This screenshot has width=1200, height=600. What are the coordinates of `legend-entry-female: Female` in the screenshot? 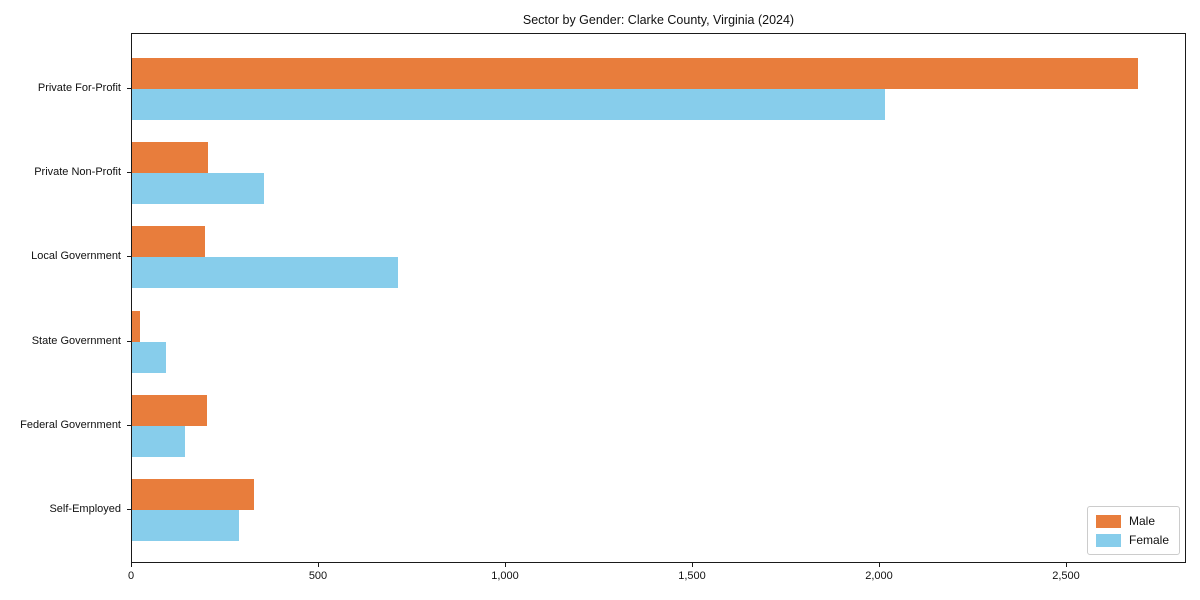 It's located at (1132, 540).